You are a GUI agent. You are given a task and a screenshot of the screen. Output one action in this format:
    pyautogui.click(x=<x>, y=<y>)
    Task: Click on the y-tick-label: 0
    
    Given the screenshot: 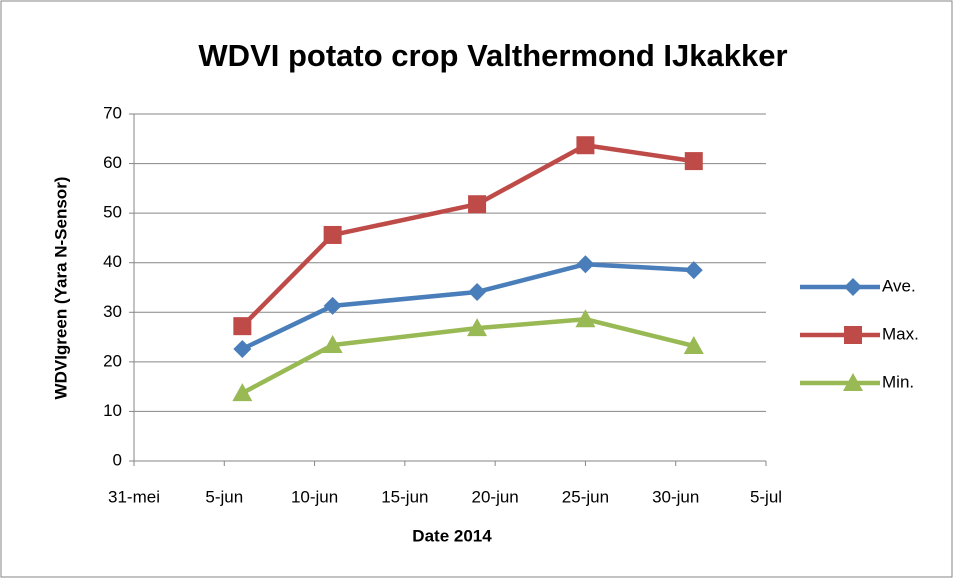 What is the action you would take?
    pyautogui.click(x=117, y=459)
    